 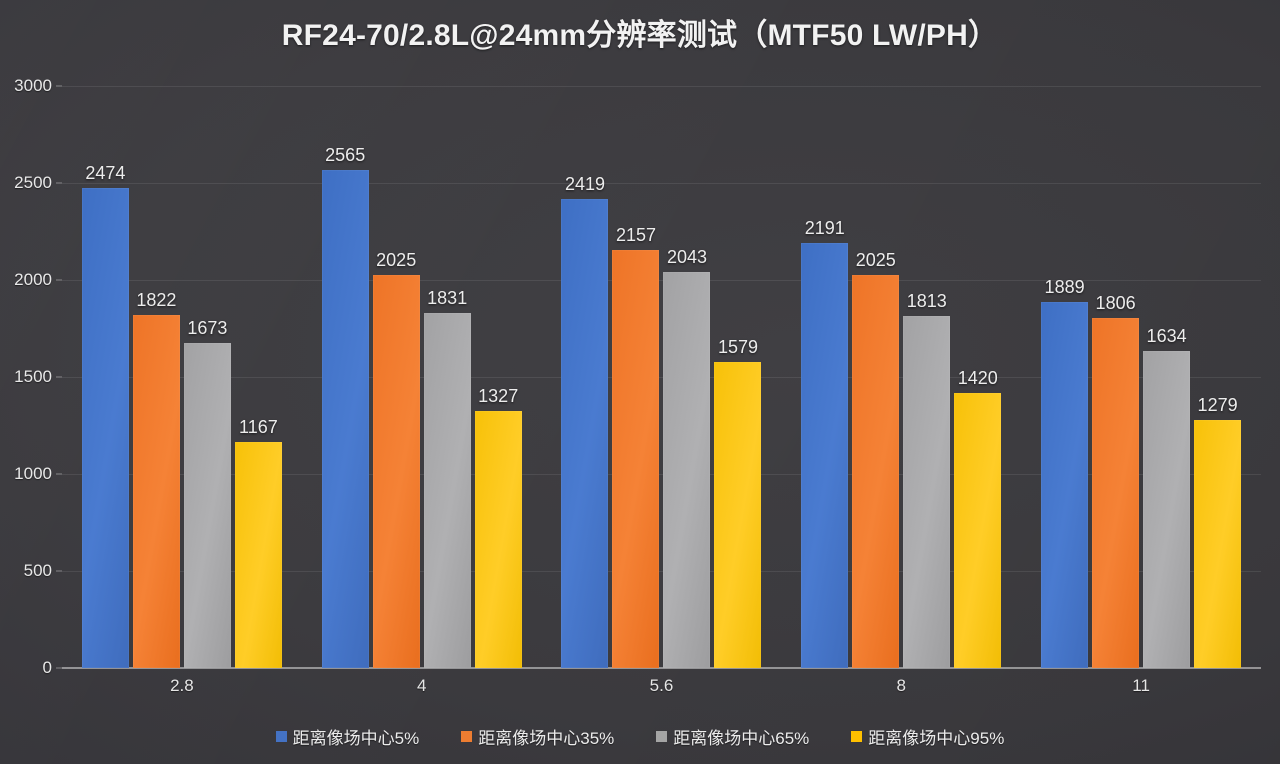 I want to click on bar-value-label: 2474, so click(x=105, y=173).